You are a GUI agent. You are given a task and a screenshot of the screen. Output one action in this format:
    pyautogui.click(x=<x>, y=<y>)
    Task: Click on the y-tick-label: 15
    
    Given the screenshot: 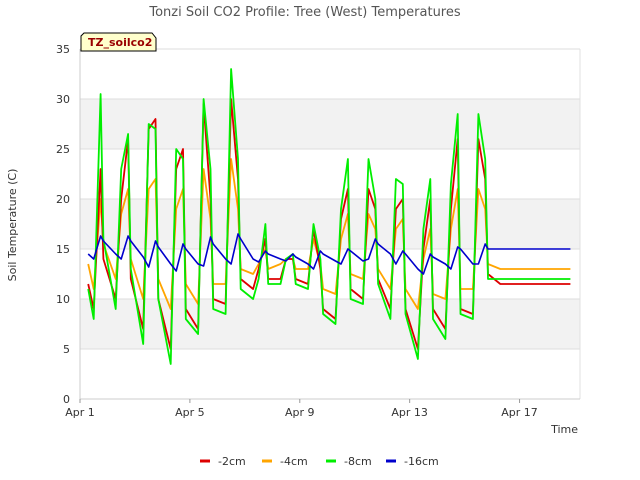 What is the action you would take?
    pyautogui.click(x=63, y=249)
    